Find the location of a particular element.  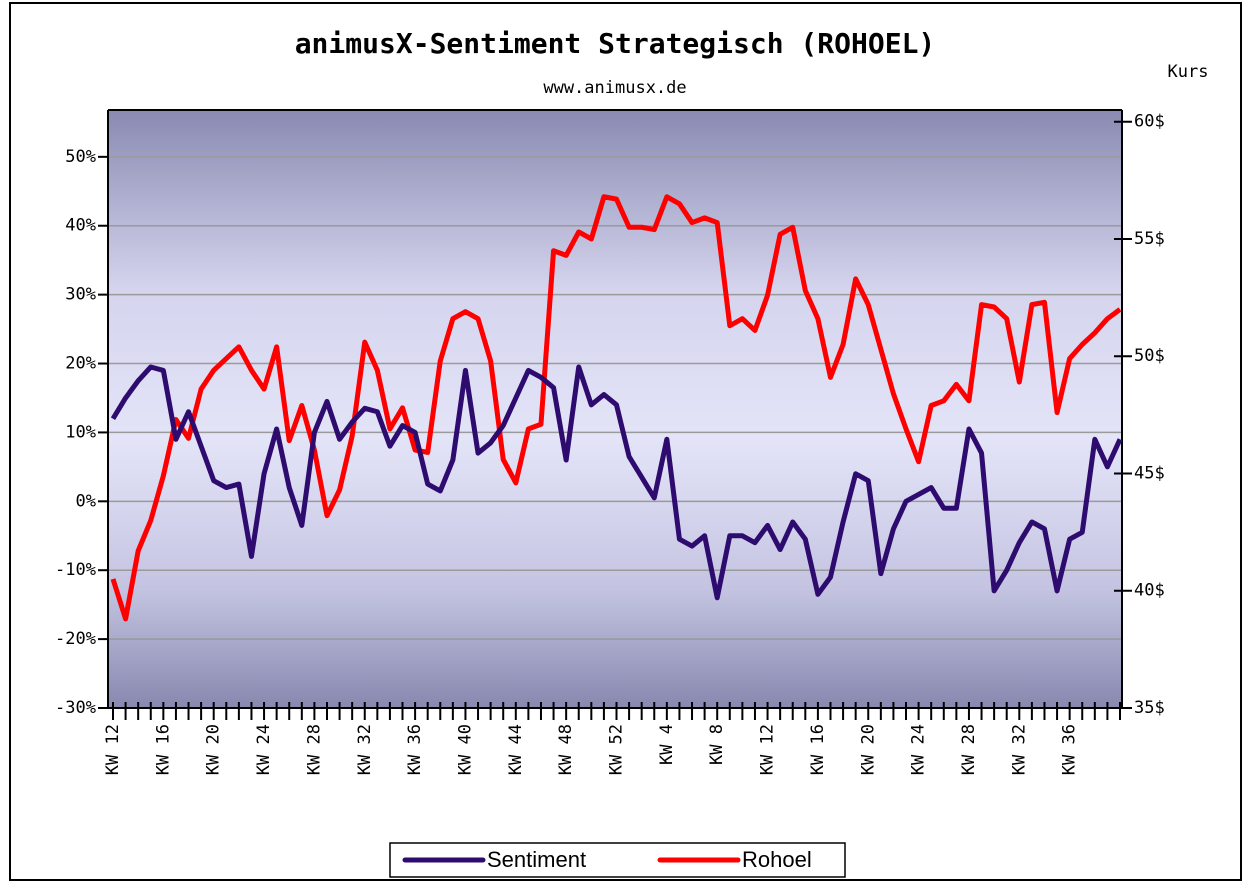

y-tick-label: -20% is located at coordinates (75, 639).